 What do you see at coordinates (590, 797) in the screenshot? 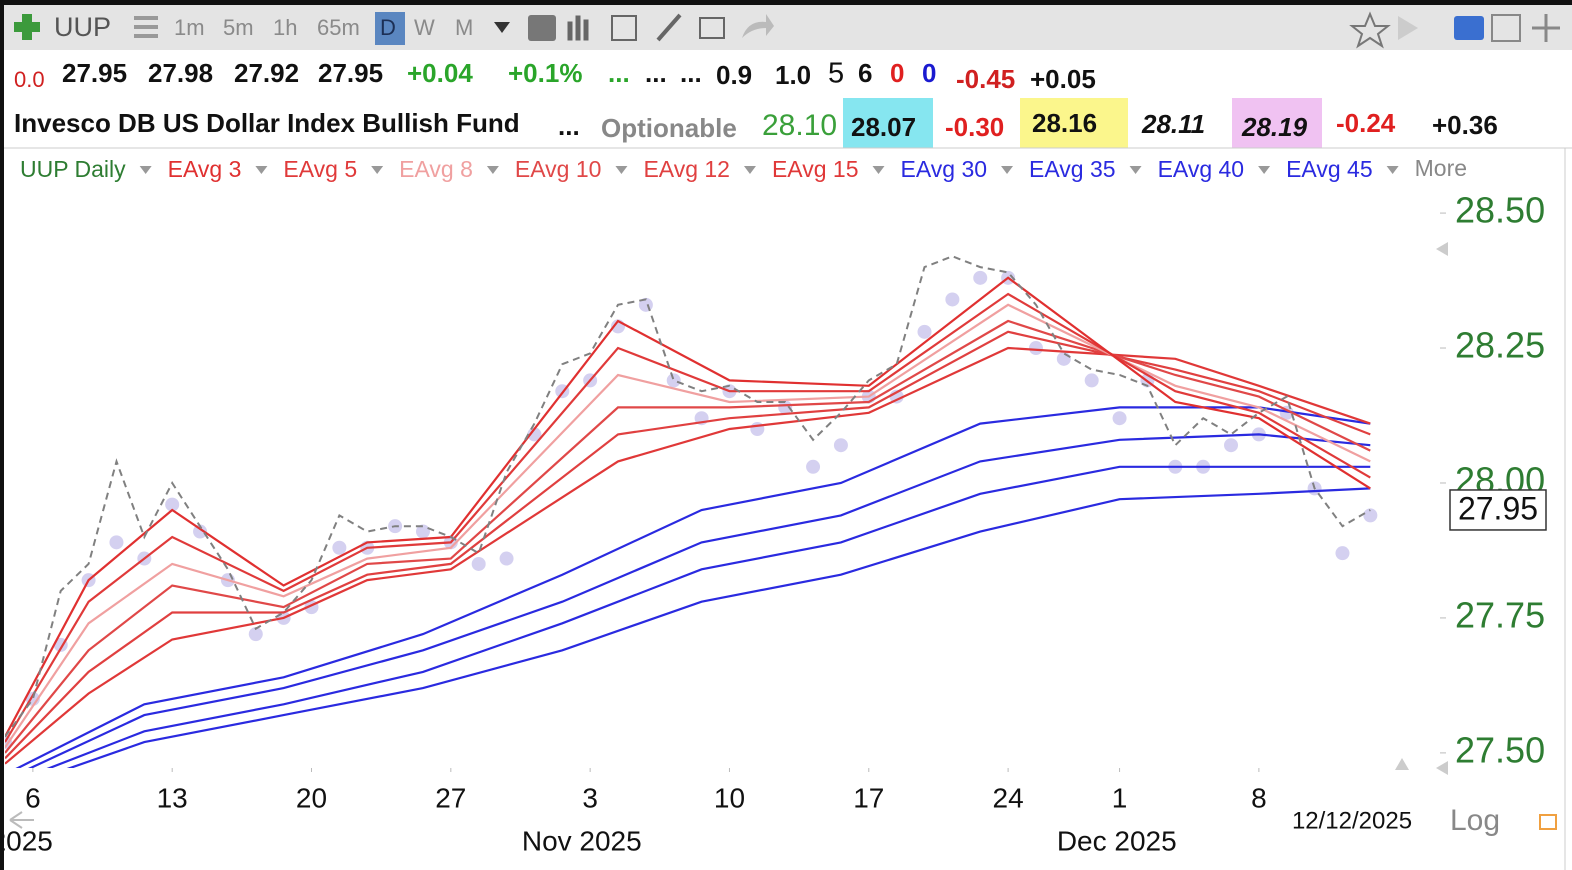
I see `x-tick-label: 3` at bounding box center [590, 797].